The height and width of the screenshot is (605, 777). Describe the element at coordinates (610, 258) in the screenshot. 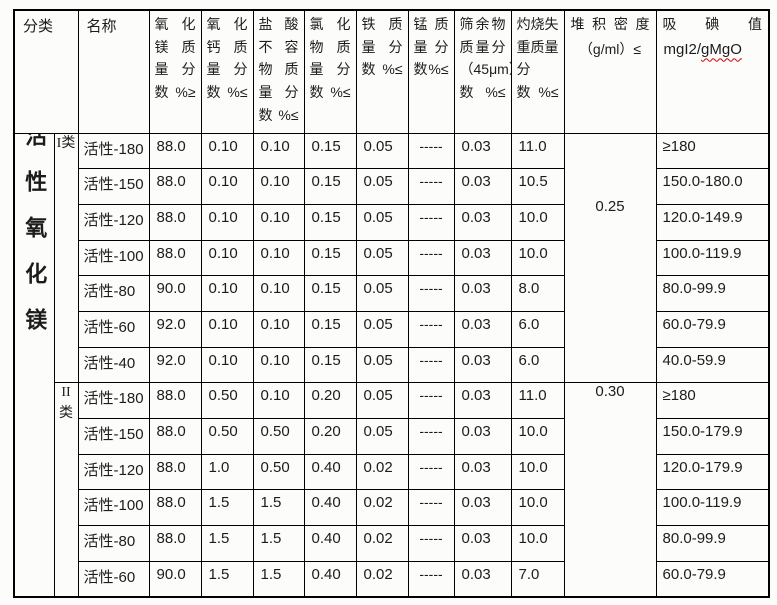

I see `bulk-density-value-class-i: 0.25` at that location.